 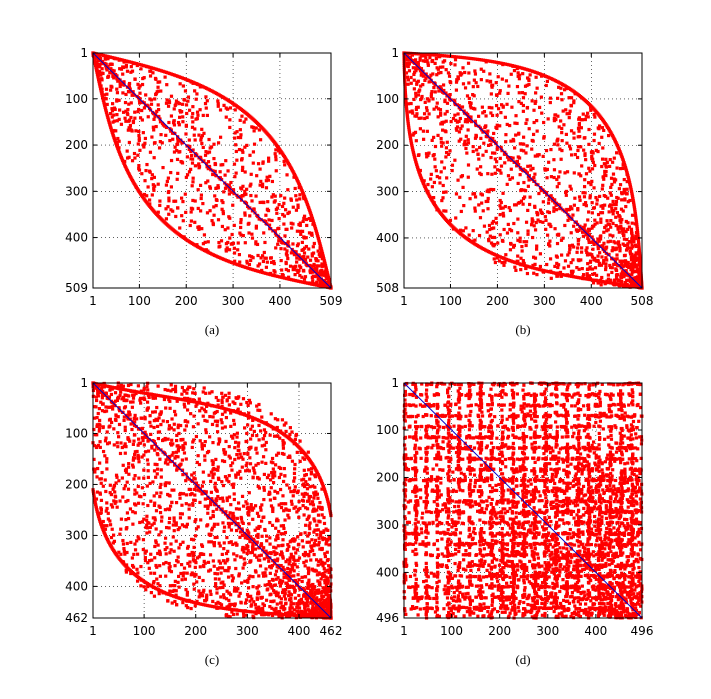 What do you see at coordinates (139, 301) in the screenshot?
I see `x-tick-label: 100` at bounding box center [139, 301].